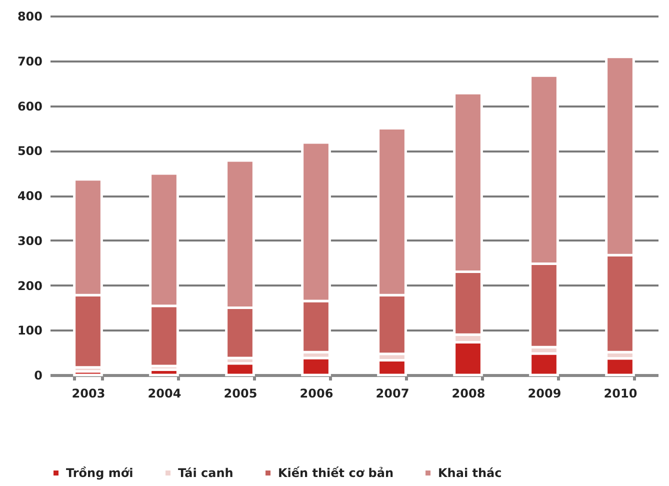  Describe the element at coordinates (206, 473) in the screenshot. I see `legend-label: Tái canh` at that location.